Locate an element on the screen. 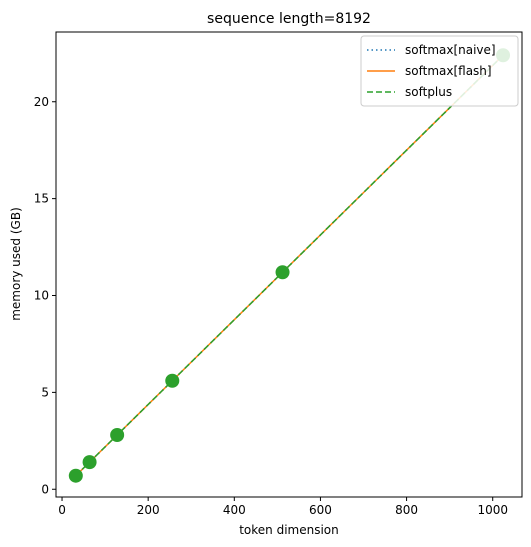 Image resolution: width=531 pixels, height=547 pixels. legend-label: softmax[flash] is located at coordinates (448, 71).